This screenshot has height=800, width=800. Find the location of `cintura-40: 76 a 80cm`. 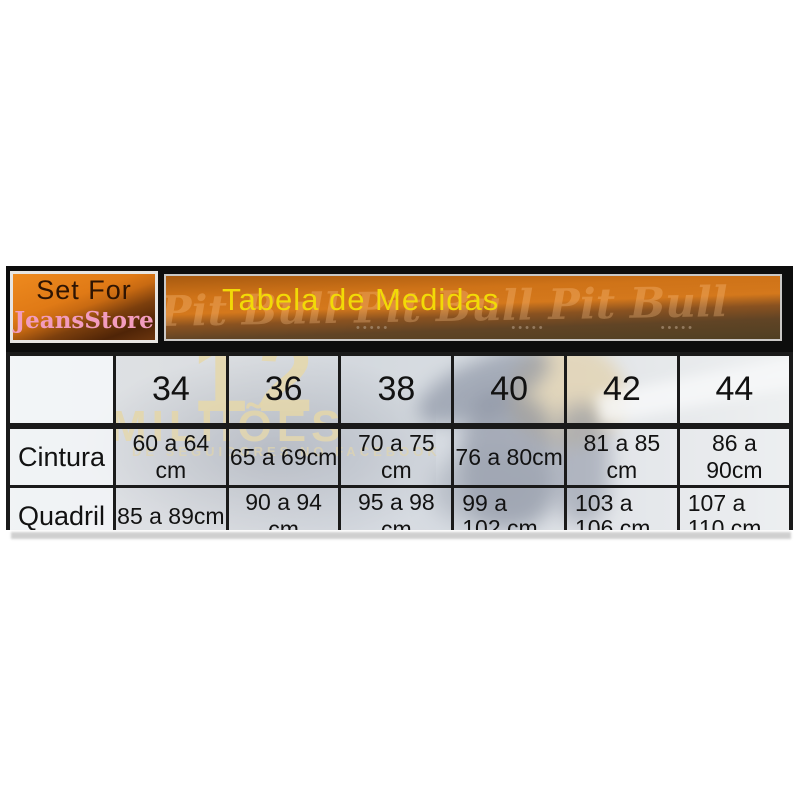

cintura-40: 76 a 80cm is located at coordinates (509, 456).